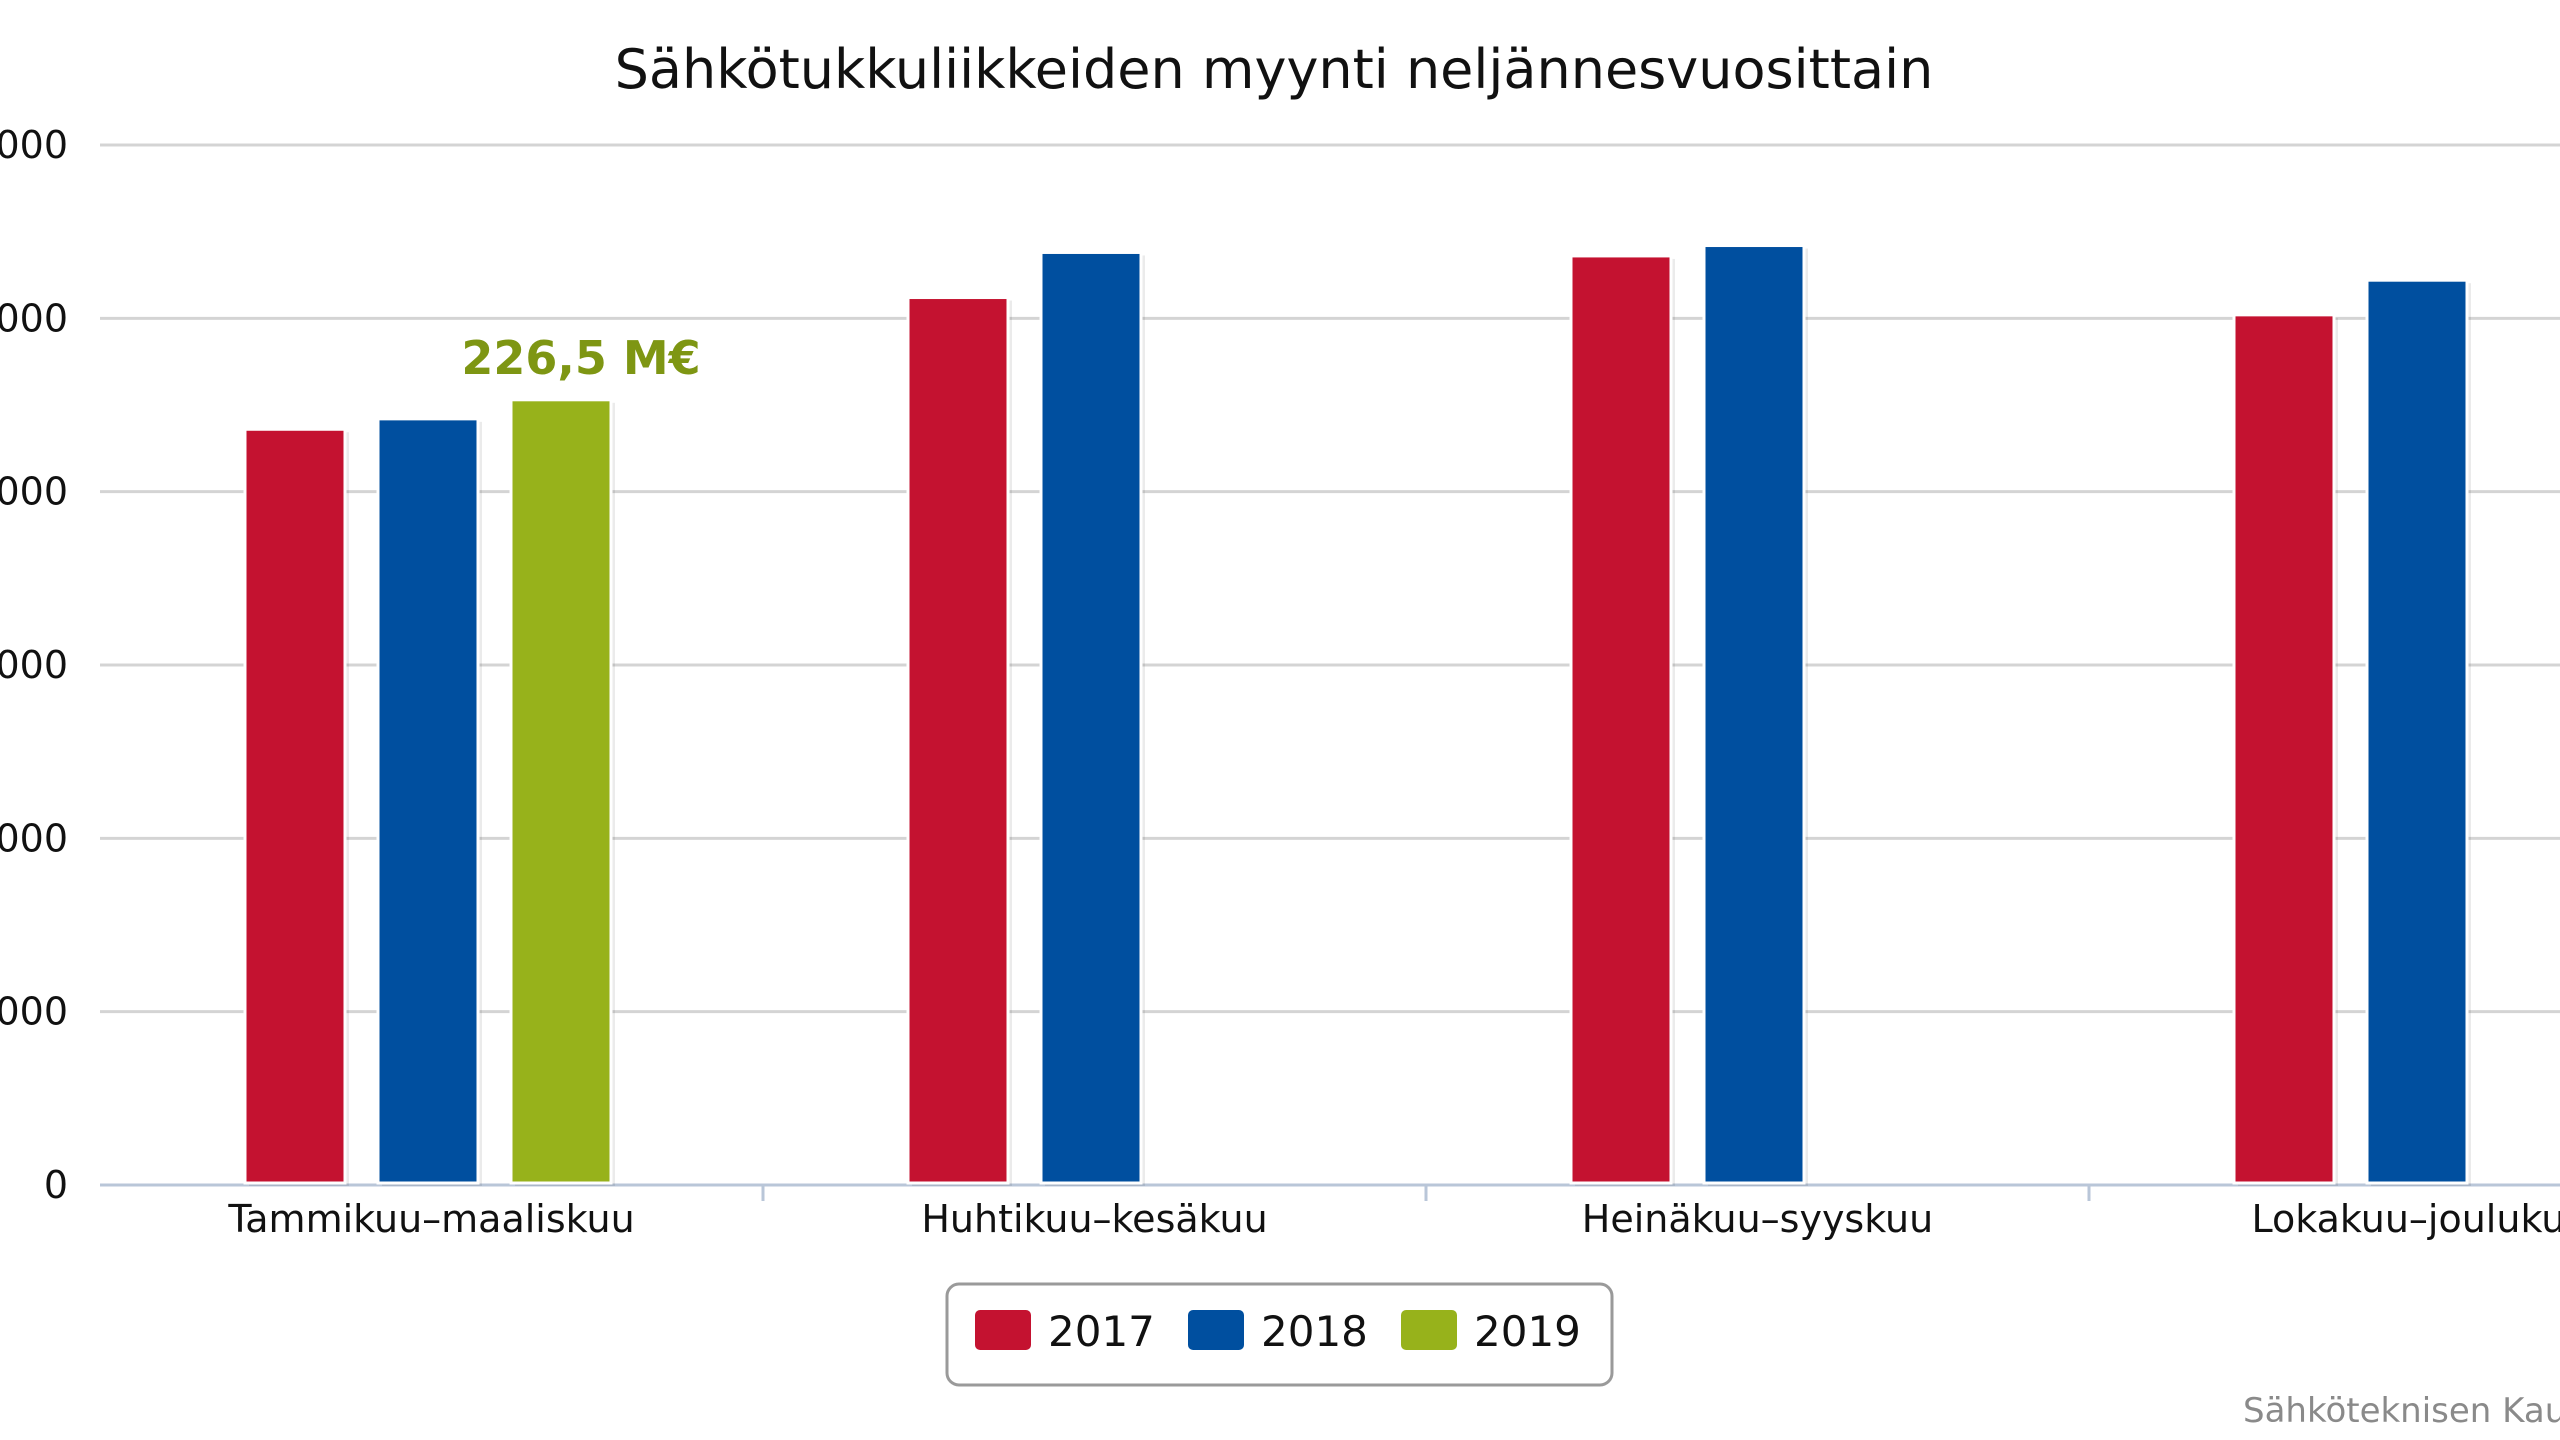 The image size is (2560, 1440). Describe the element at coordinates (1314, 1331) in the screenshot. I see `legend-label: 2018` at that location.